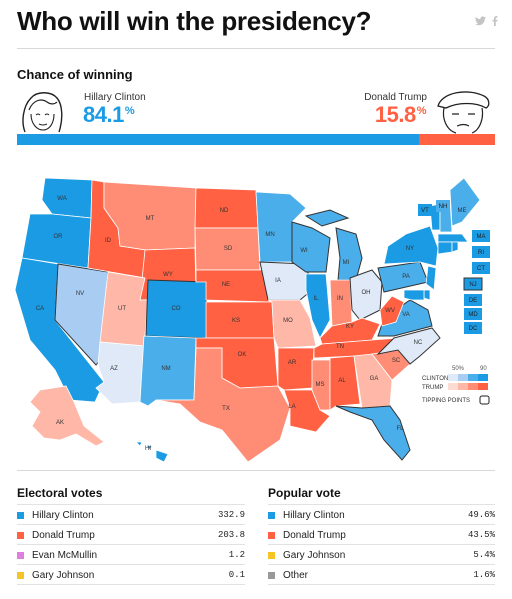 This screenshot has height=599, width=512. What do you see at coordinates (346, 263) in the screenshot?
I see `svg-text: MI` at bounding box center [346, 263].